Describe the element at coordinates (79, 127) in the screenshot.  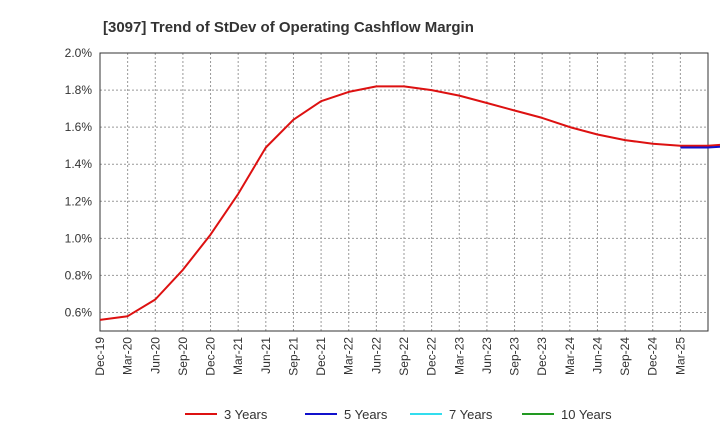
I see `y-tick-label: 1.6%` at that location.